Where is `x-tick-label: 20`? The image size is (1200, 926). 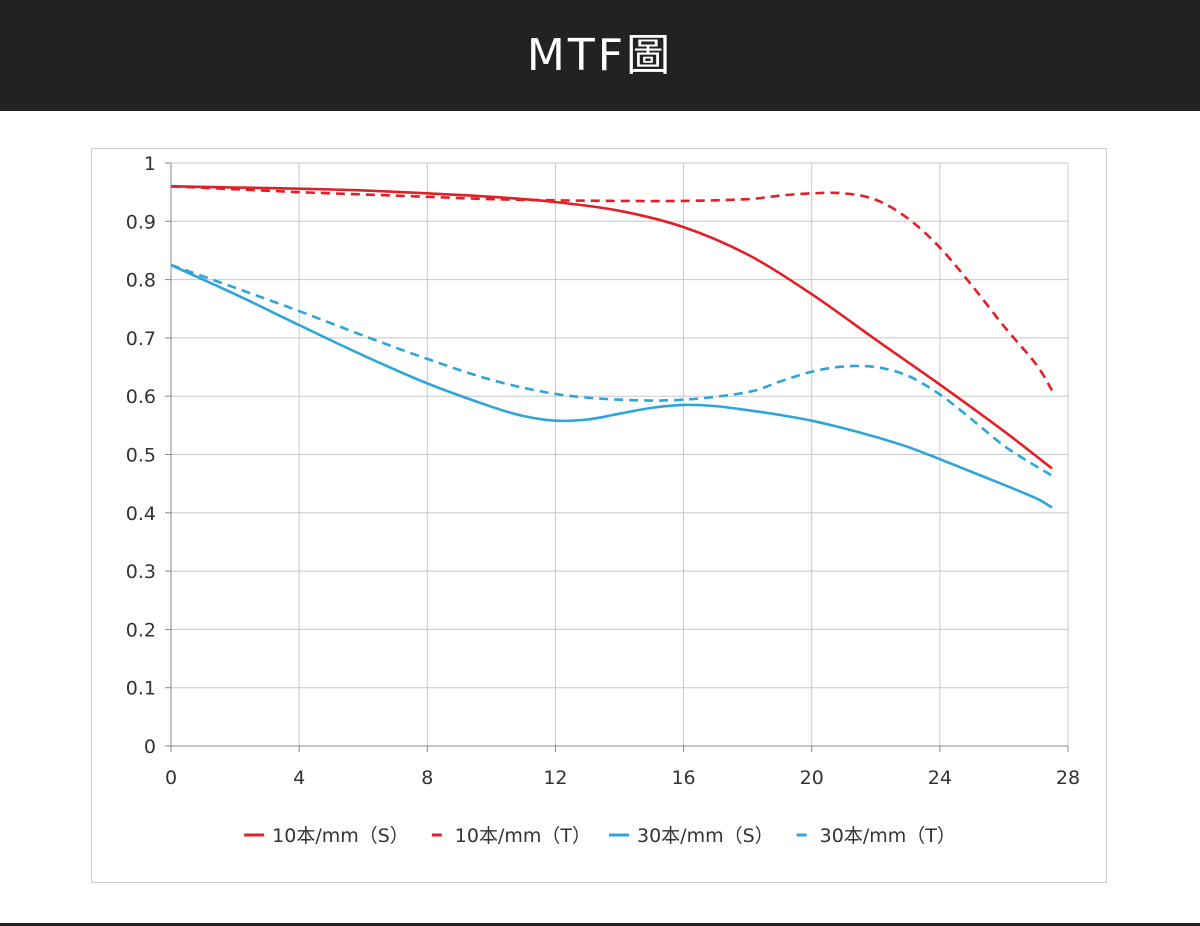 x-tick-label: 20 is located at coordinates (812, 778).